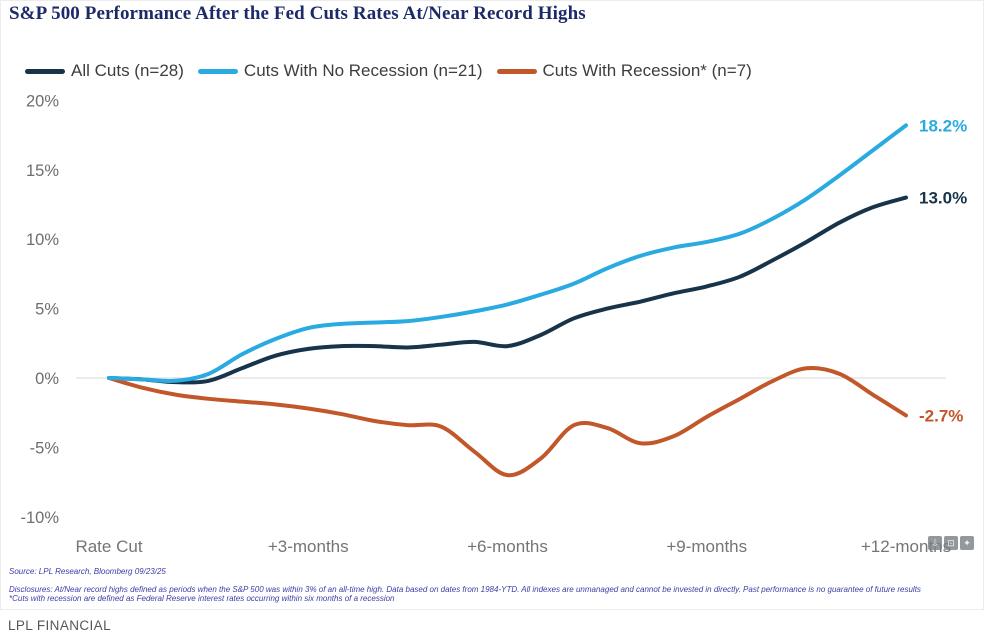  Describe the element at coordinates (308, 546) in the screenshot. I see `x-axis-tick-label: +3-months` at that location.